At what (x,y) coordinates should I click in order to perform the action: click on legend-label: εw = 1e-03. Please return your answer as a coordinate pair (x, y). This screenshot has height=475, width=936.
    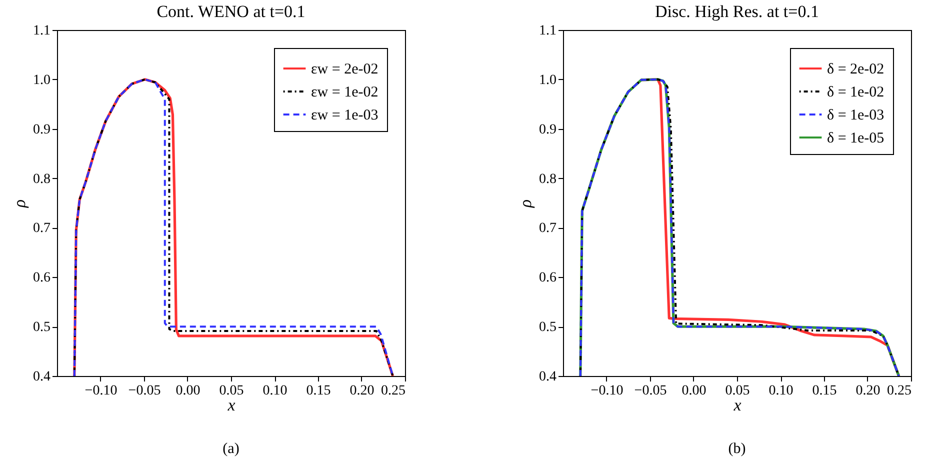
    Looking at the image, I should click on (344, 116).